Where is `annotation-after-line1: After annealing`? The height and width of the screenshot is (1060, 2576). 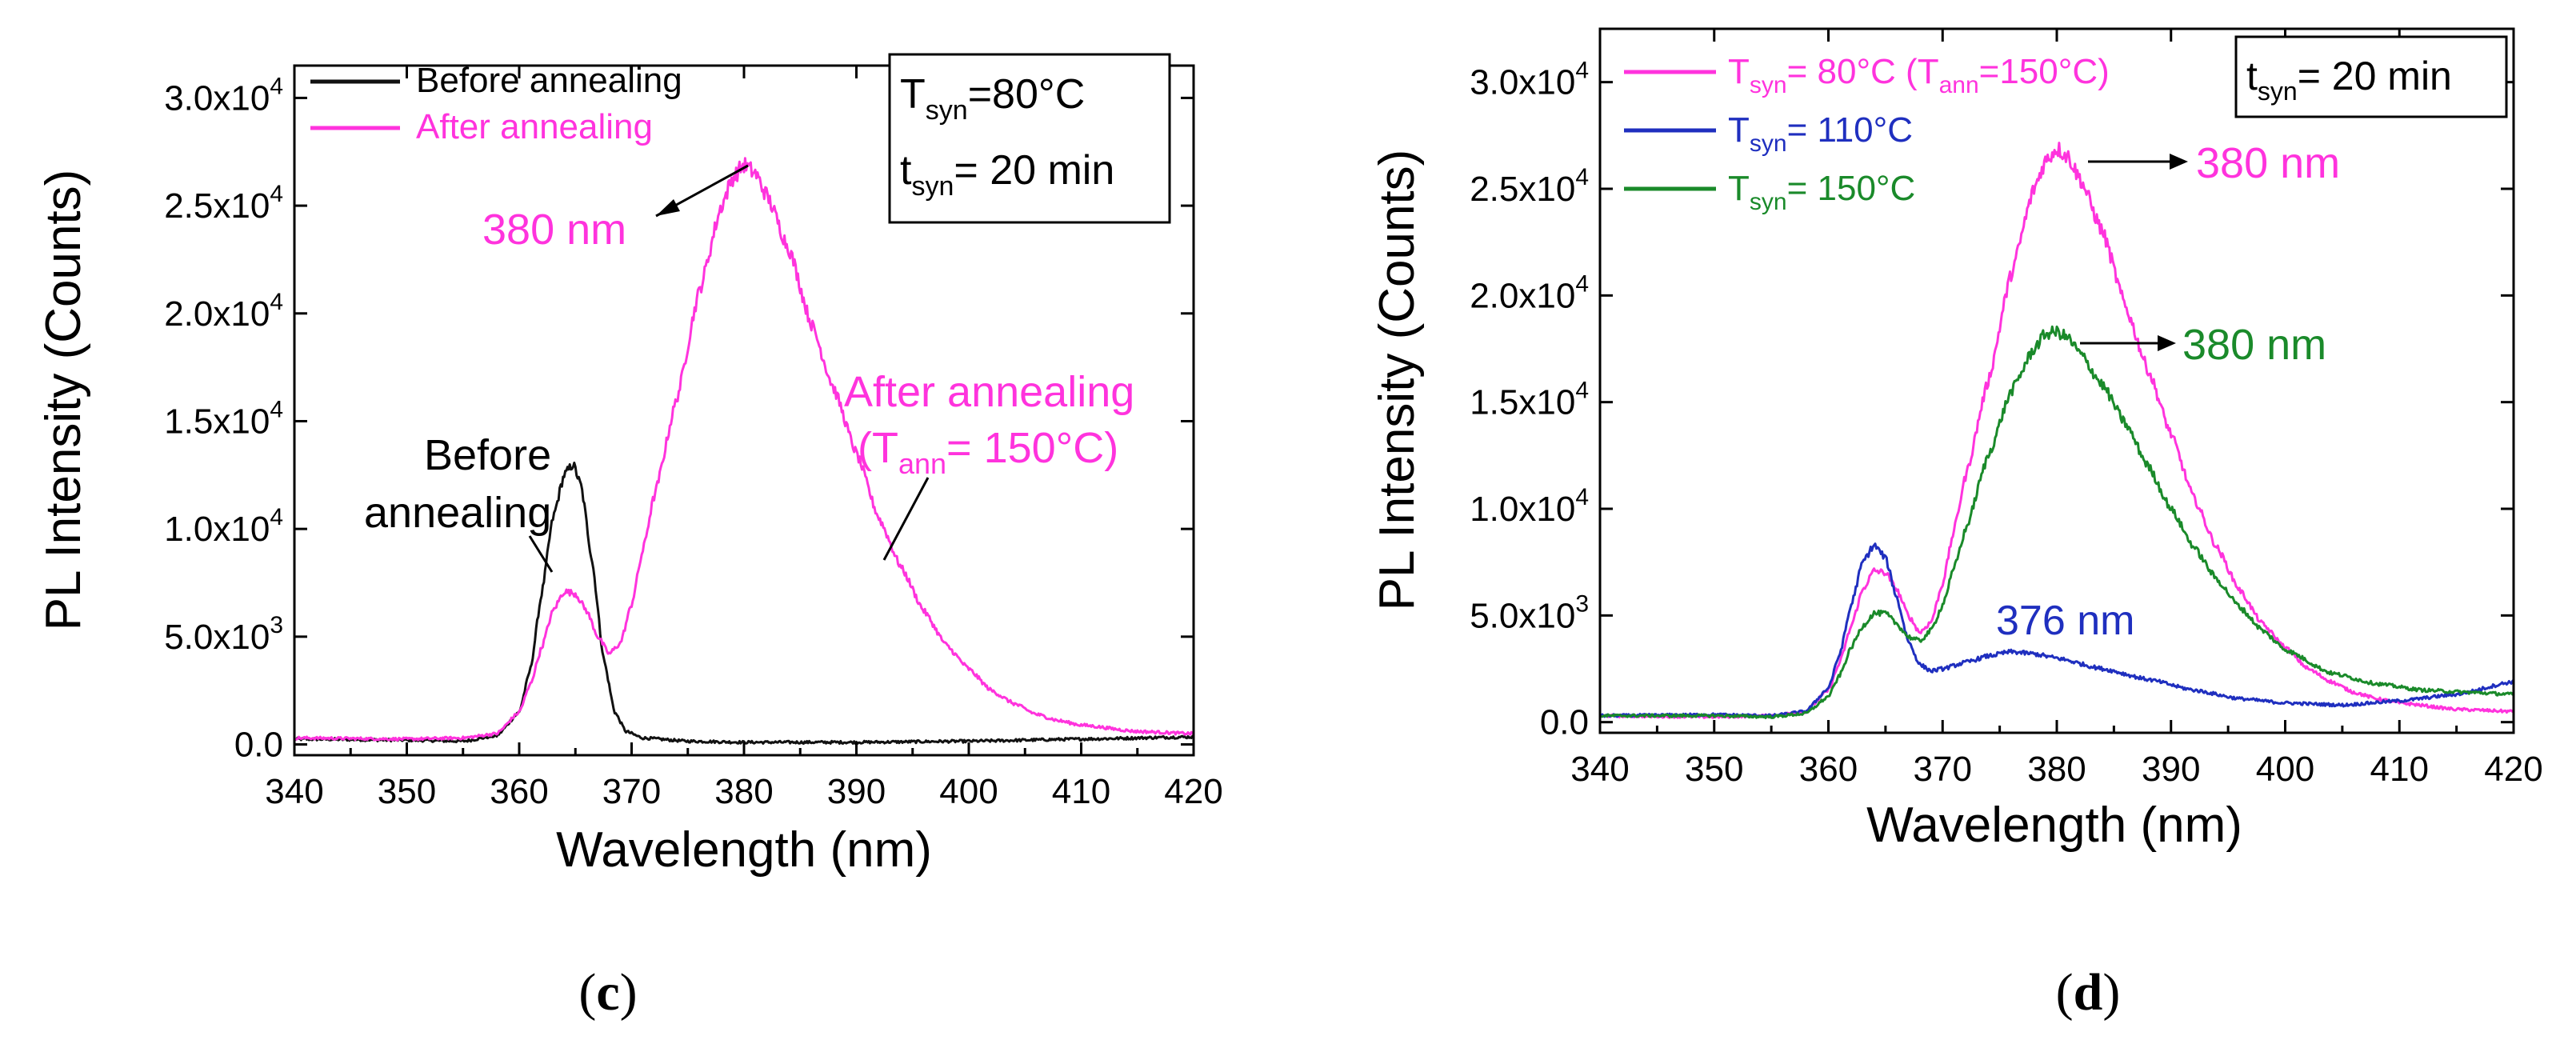 annotation-after-line1: After annealing is located at coordinates (989, 392).